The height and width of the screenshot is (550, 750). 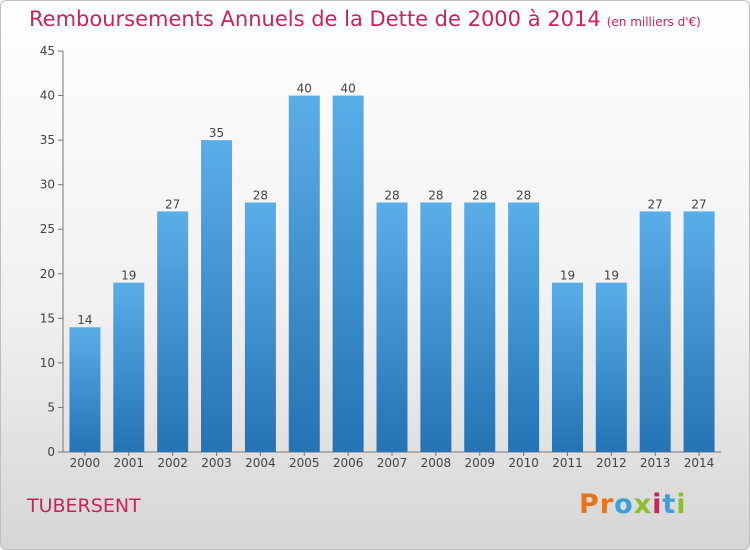 I want to click on proxiti-logo: Proxiti, so click(x=633, y=504).